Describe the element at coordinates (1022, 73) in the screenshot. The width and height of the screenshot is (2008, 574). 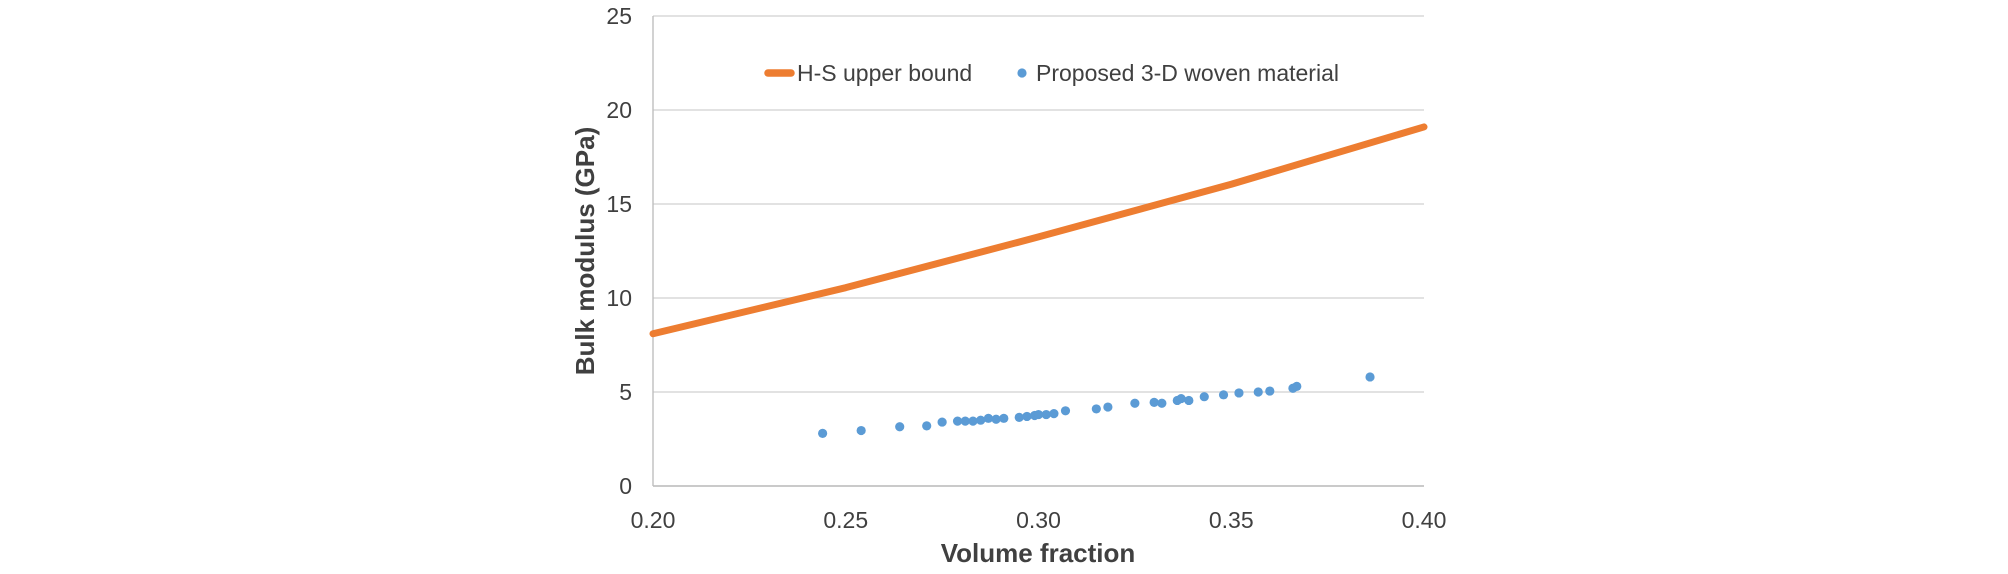
I see `legend-dot-marker-icon` at that location.